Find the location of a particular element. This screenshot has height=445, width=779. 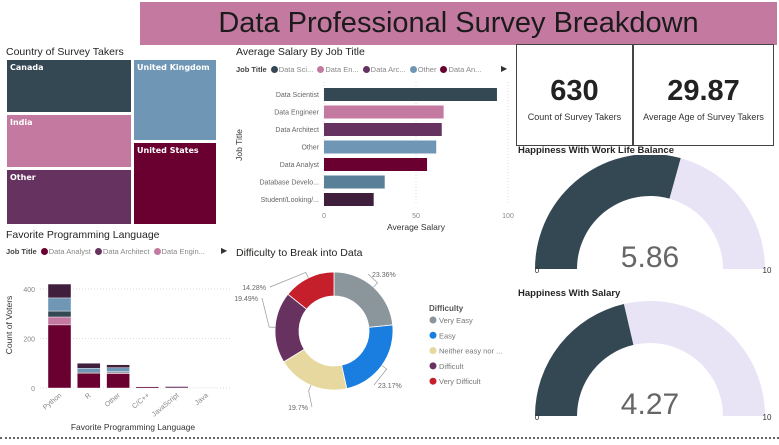

treemap-title: Country of Survey Takers is located at coordinates (65, 52).